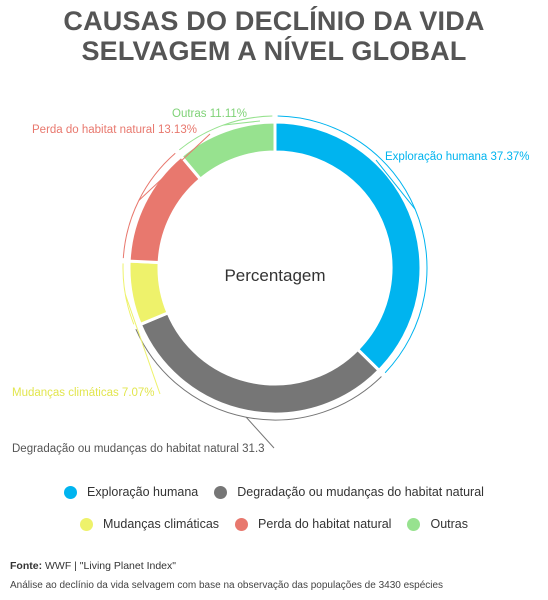 This screenshot has height=600, width=548. Describe the element at coordinates (275, 566) in the screenshot. I see `source-line: Fonte: WWF | "Living Planet Index"` at that location.